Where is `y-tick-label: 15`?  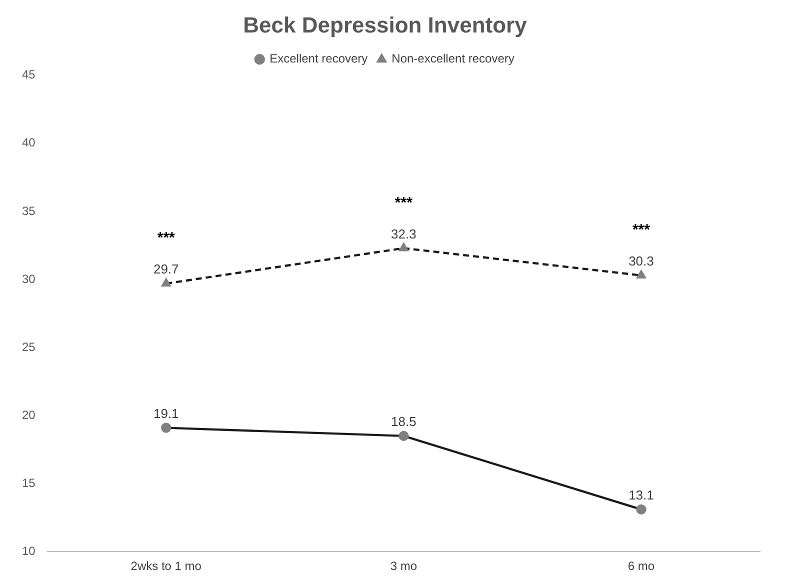
y-tick-label: 15 is located at coordinates (29, 483).